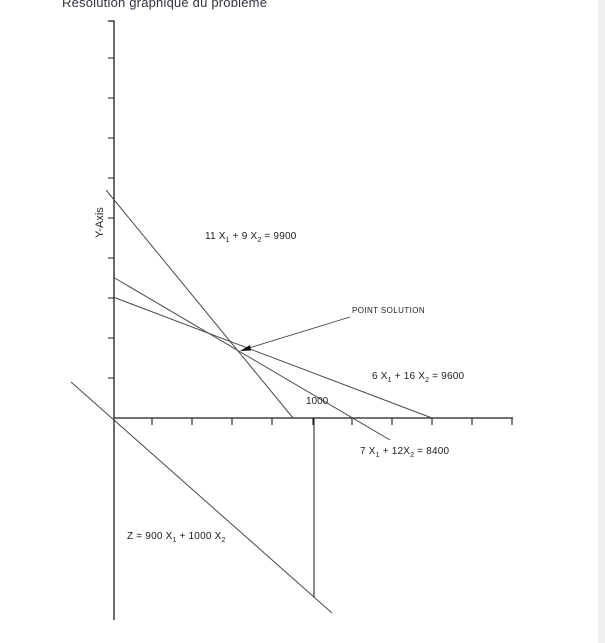  What do you see at coordinates (299, 332) in the screenshot?
I see `point-solution-arrow-line` at bounding box center [299, 332].